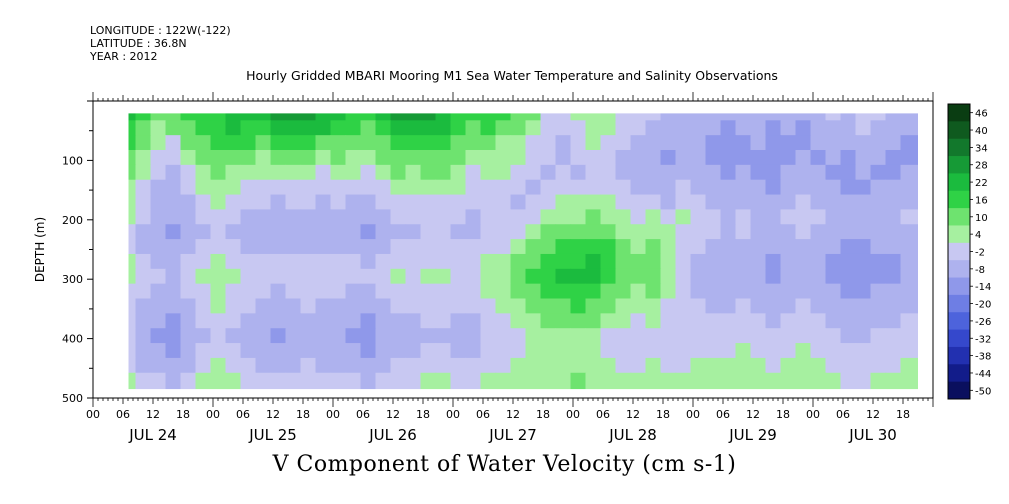  What do you see at coordinates (632, 435) in the screenshot?
I see `x-day-label: JUL 28` at bounding box center [632, 435].